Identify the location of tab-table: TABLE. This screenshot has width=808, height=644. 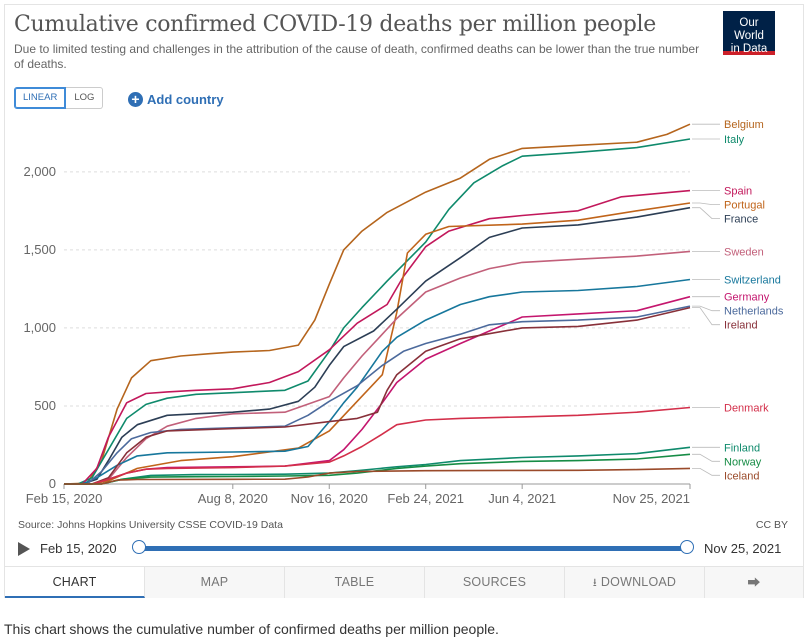
(355, 582).